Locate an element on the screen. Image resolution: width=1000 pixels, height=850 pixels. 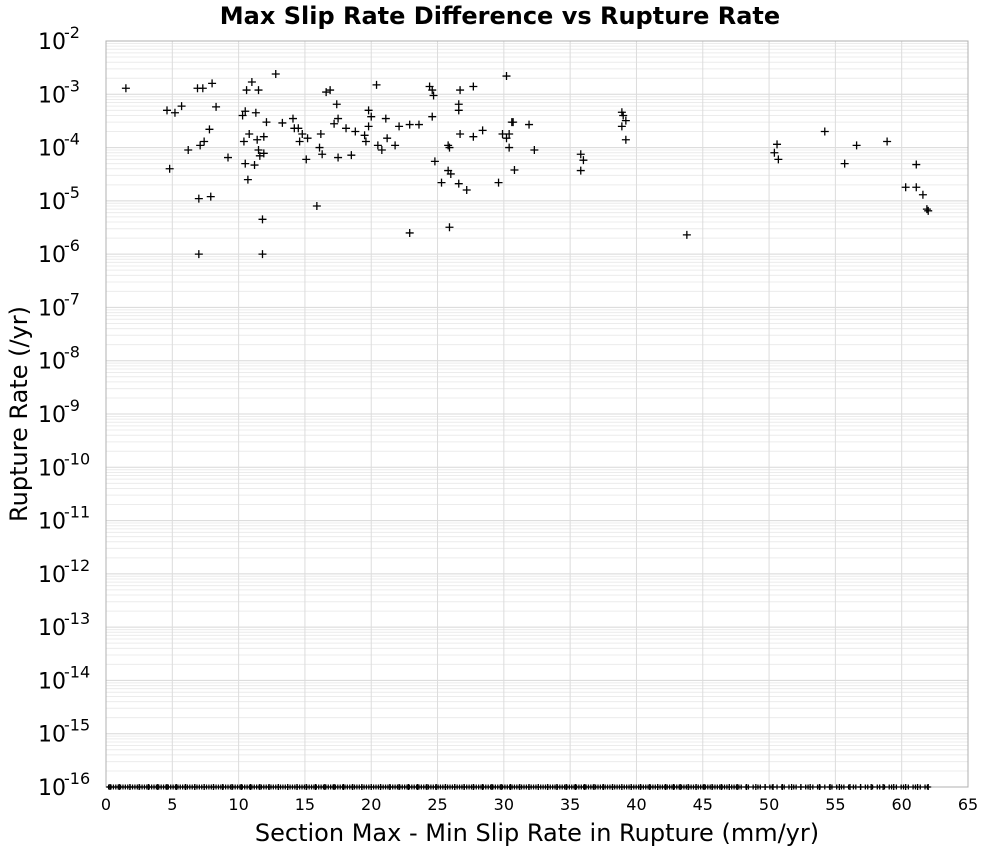
x-tick-label: 5 is located at coordinates (172, 804).